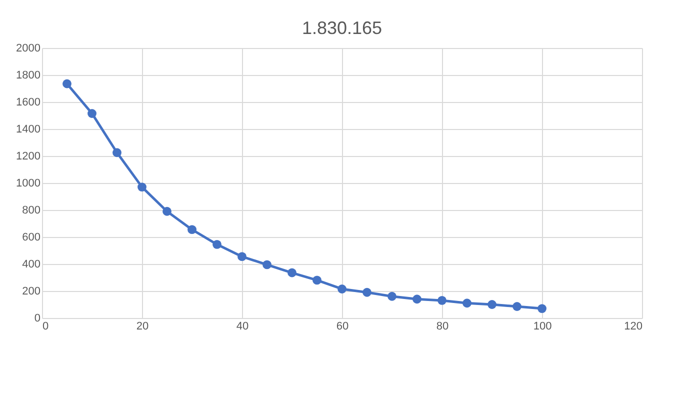  Describe the element at coordinates (28, 184) in the screenshot. I see `y-tick-label: 1000` at that location.